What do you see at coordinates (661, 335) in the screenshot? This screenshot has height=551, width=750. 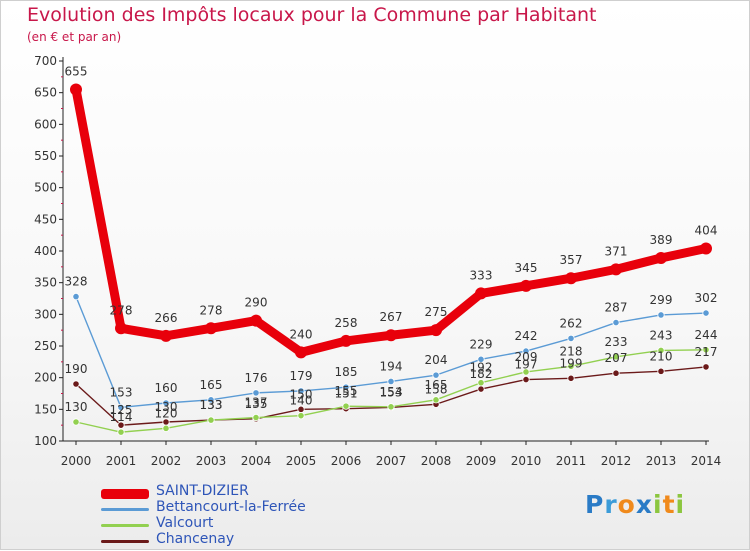 I see `data-label: 243` at bounding box center [661, 335].